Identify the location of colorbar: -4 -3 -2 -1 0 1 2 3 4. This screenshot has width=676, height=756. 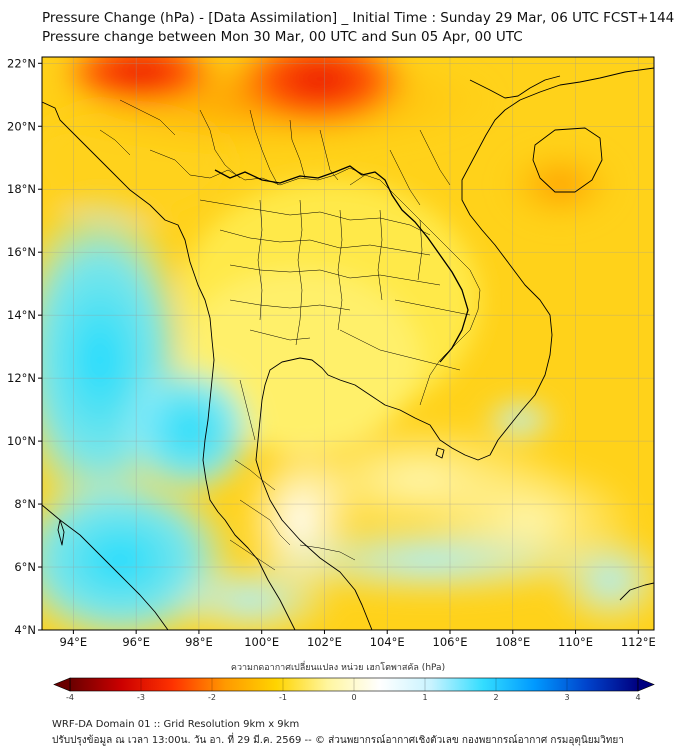
(354, 689).